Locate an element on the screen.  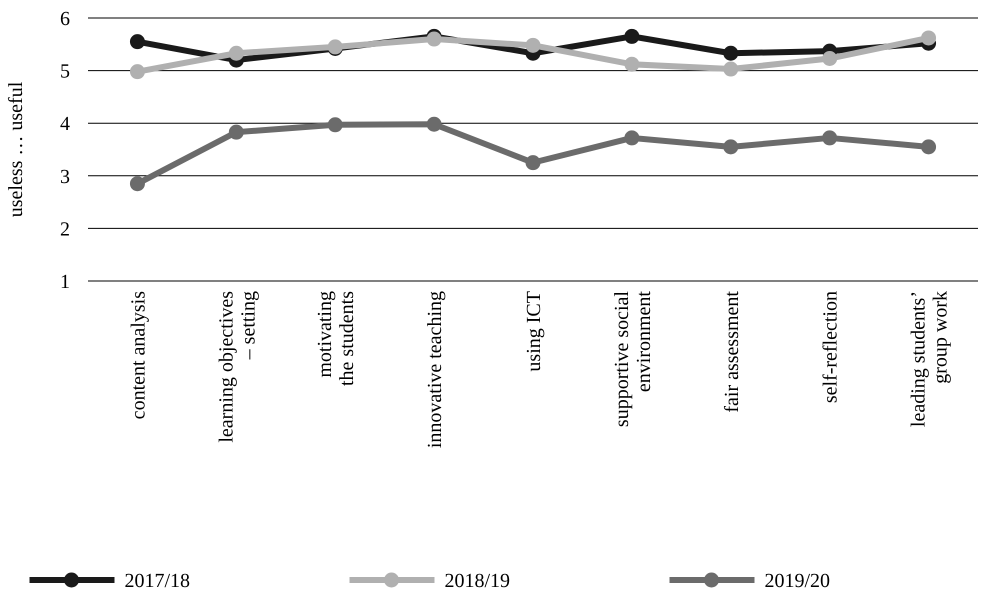
x-tick-label: innovative teaching is located at coordinates (435, 369).